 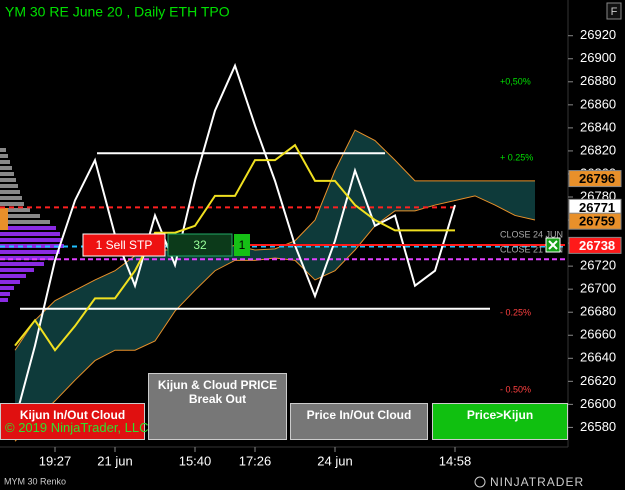 I want to click on corner-button-label: F, so click(x=614, y=12).